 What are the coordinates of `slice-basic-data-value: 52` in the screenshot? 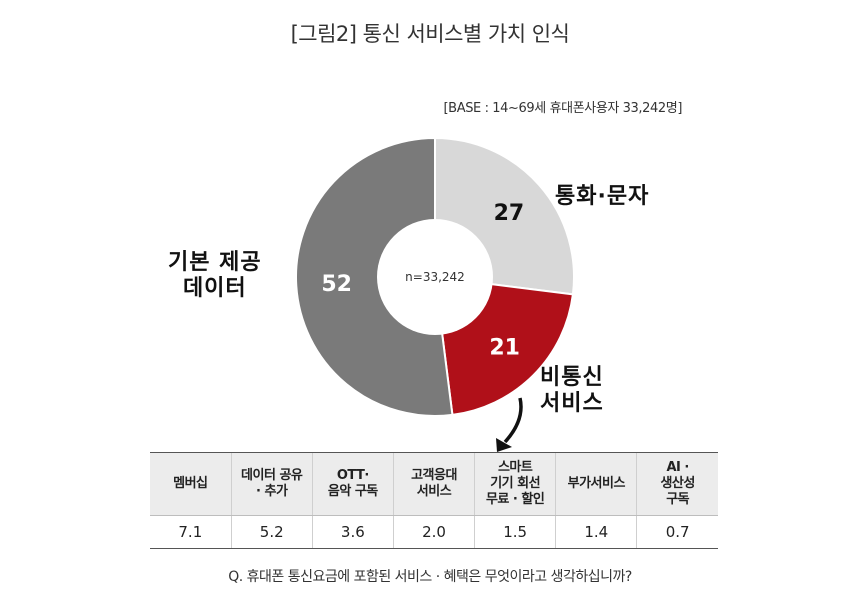 It's located at (336, 284).